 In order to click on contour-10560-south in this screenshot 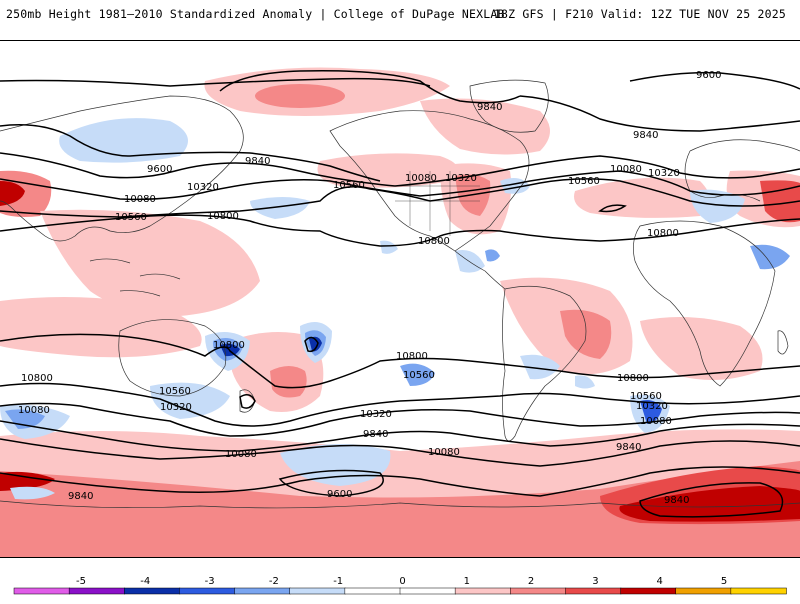, I will do `click(400, 404)`.